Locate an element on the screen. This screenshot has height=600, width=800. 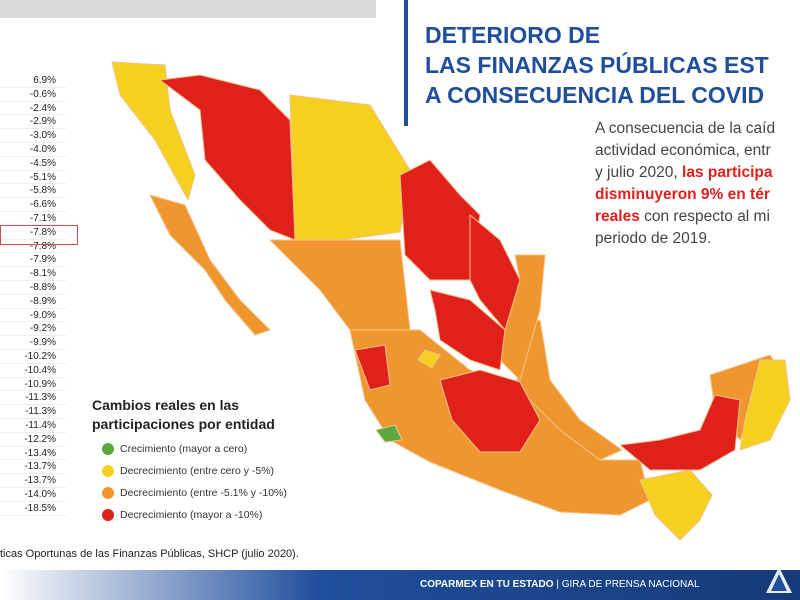
summary-line: y julio 2020, las participa is located at coordinates (685, 173).